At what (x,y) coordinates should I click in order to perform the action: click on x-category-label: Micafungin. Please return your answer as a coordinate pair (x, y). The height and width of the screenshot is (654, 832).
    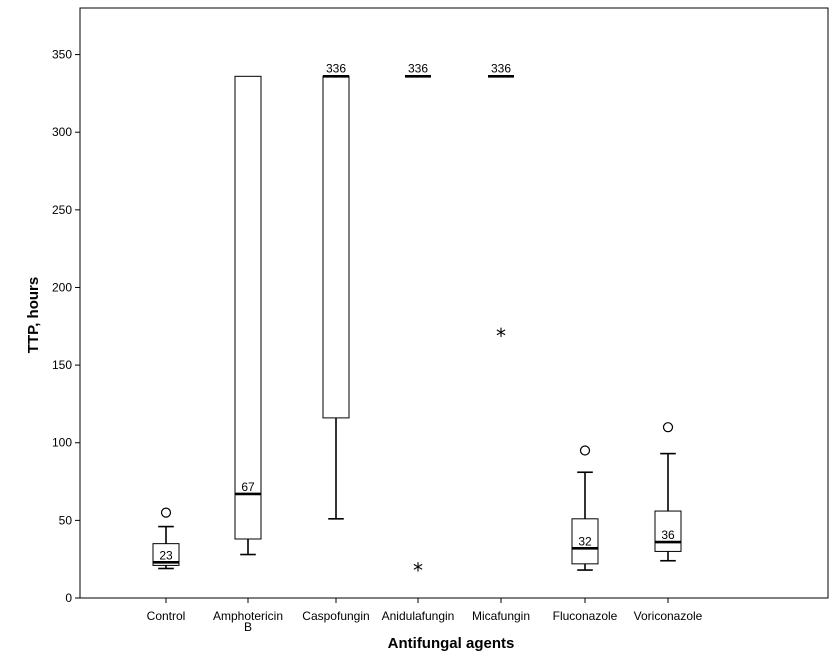
    Looking at the image, I should click on (501, 616).